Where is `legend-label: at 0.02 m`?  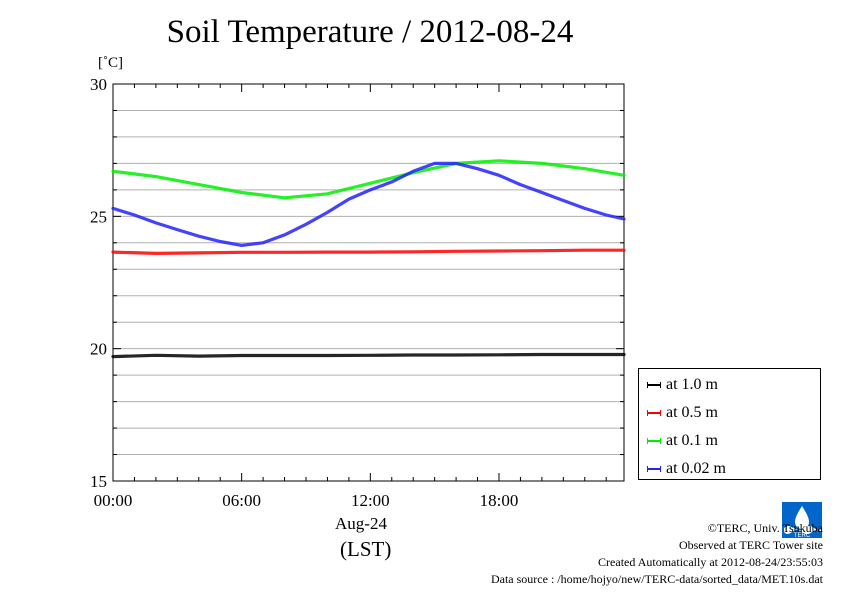 legend-label: at 0.02 m is located at coordinates (696, 468).